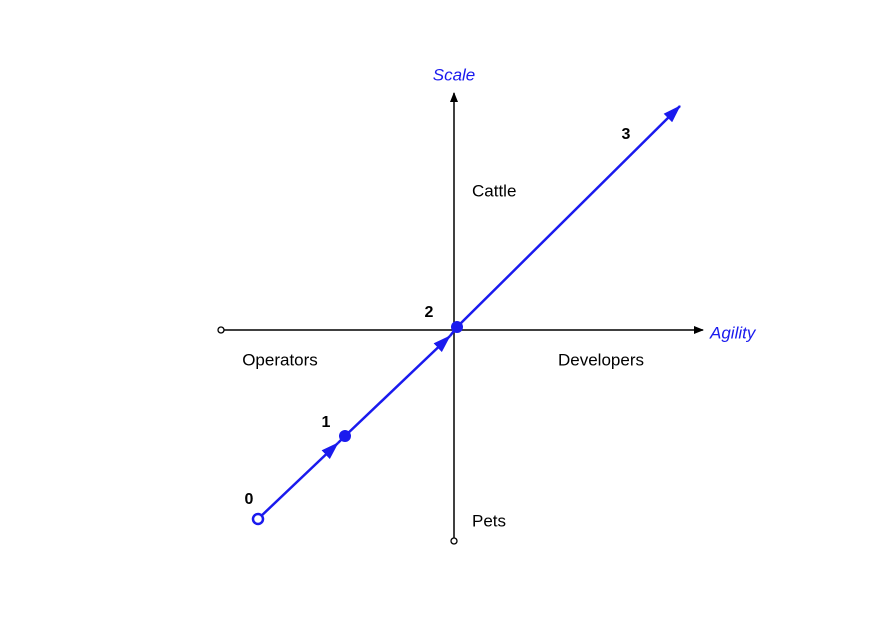  Describe the element at coordinates (249, 499) in the screenshot. I see `point-label: 0` at that location.